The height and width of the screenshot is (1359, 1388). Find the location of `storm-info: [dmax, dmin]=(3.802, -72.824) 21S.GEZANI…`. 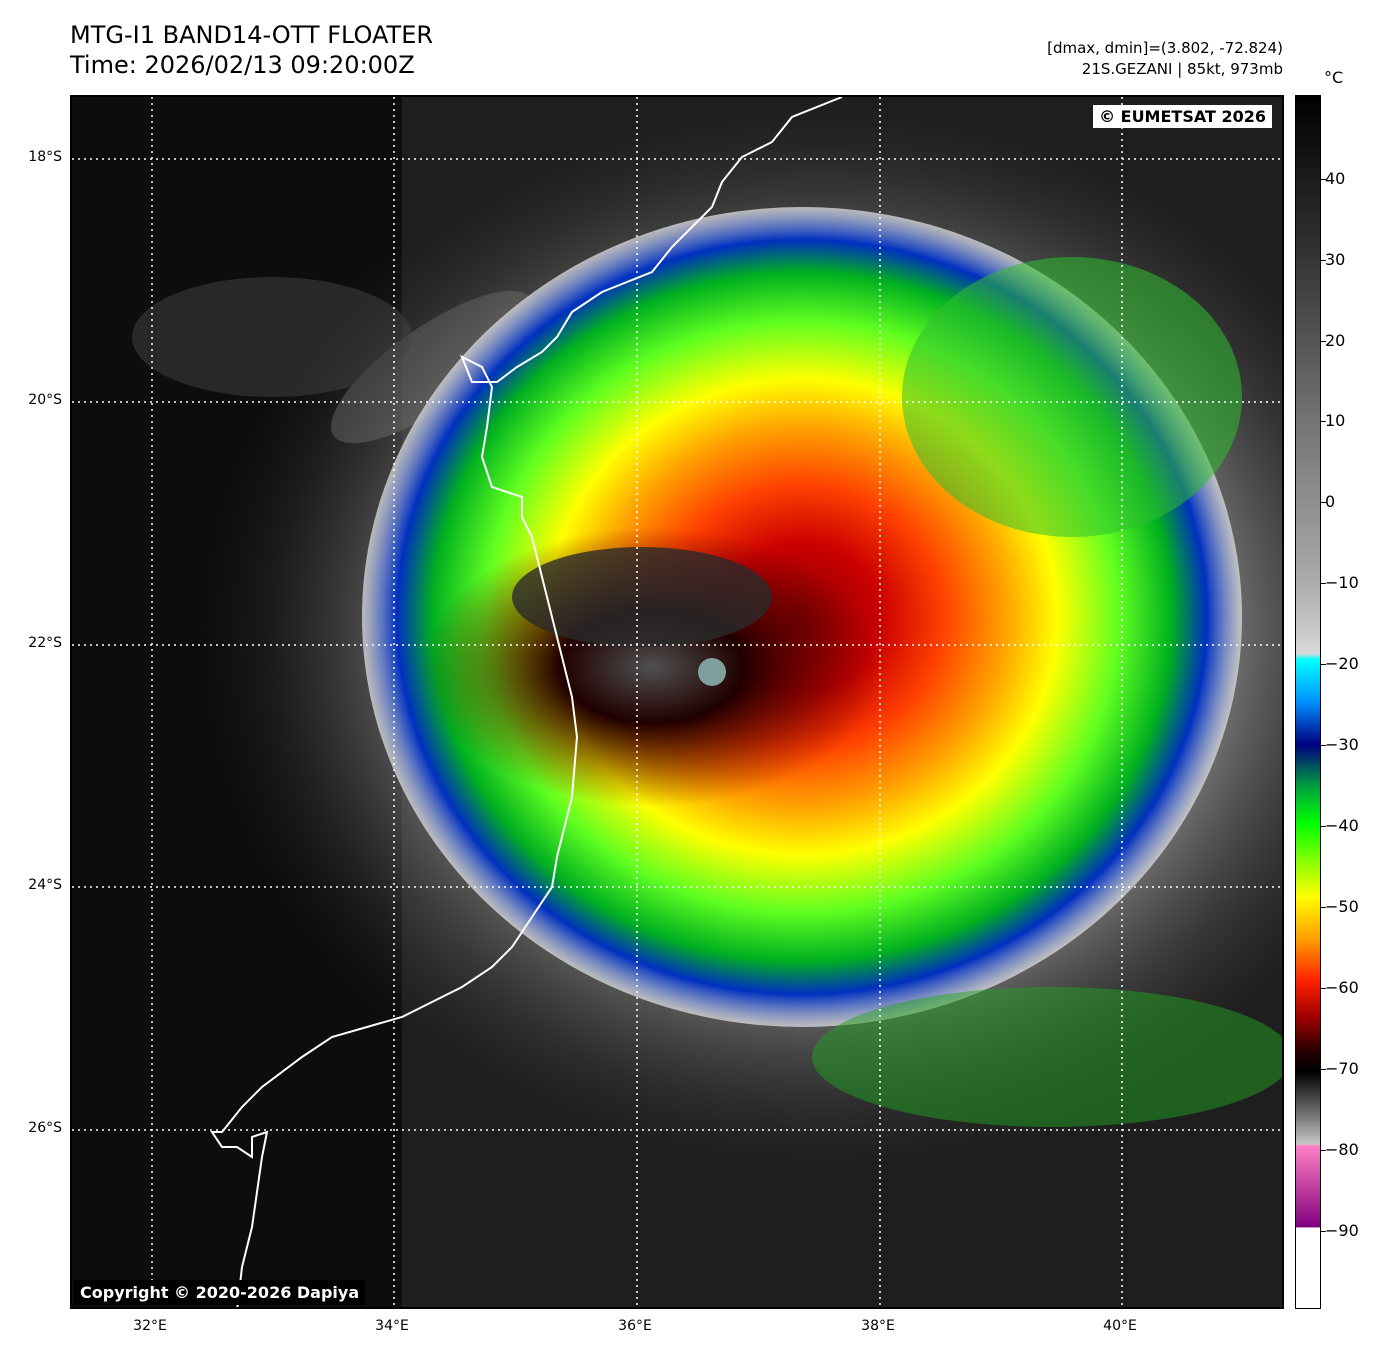

storm-info: [dmax, dmin]=(3.802, -72.824) 21S.GEZANI… is located at coordinates (1165, 59).